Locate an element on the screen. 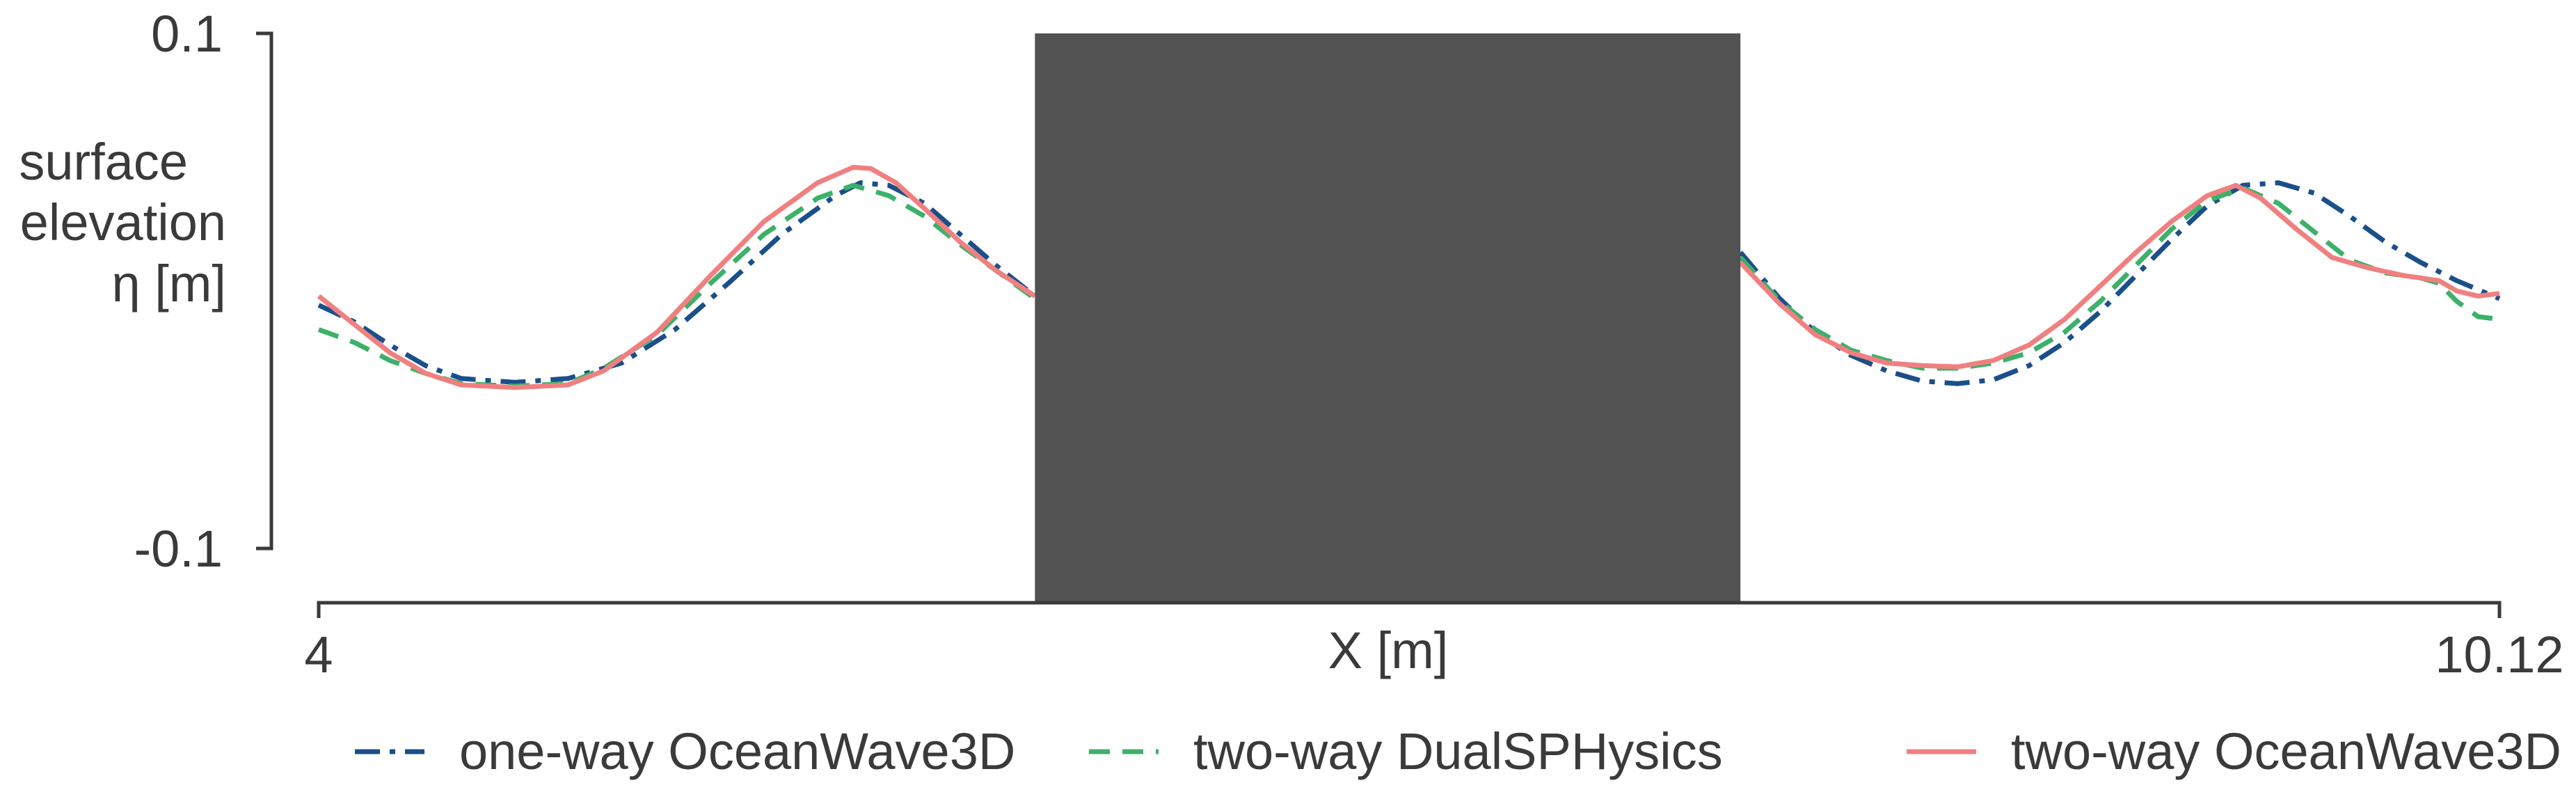 The width and height of the screenshot is (2576, 799). y-tick-label-2: -0.1 is located at coordinates (178, 549).